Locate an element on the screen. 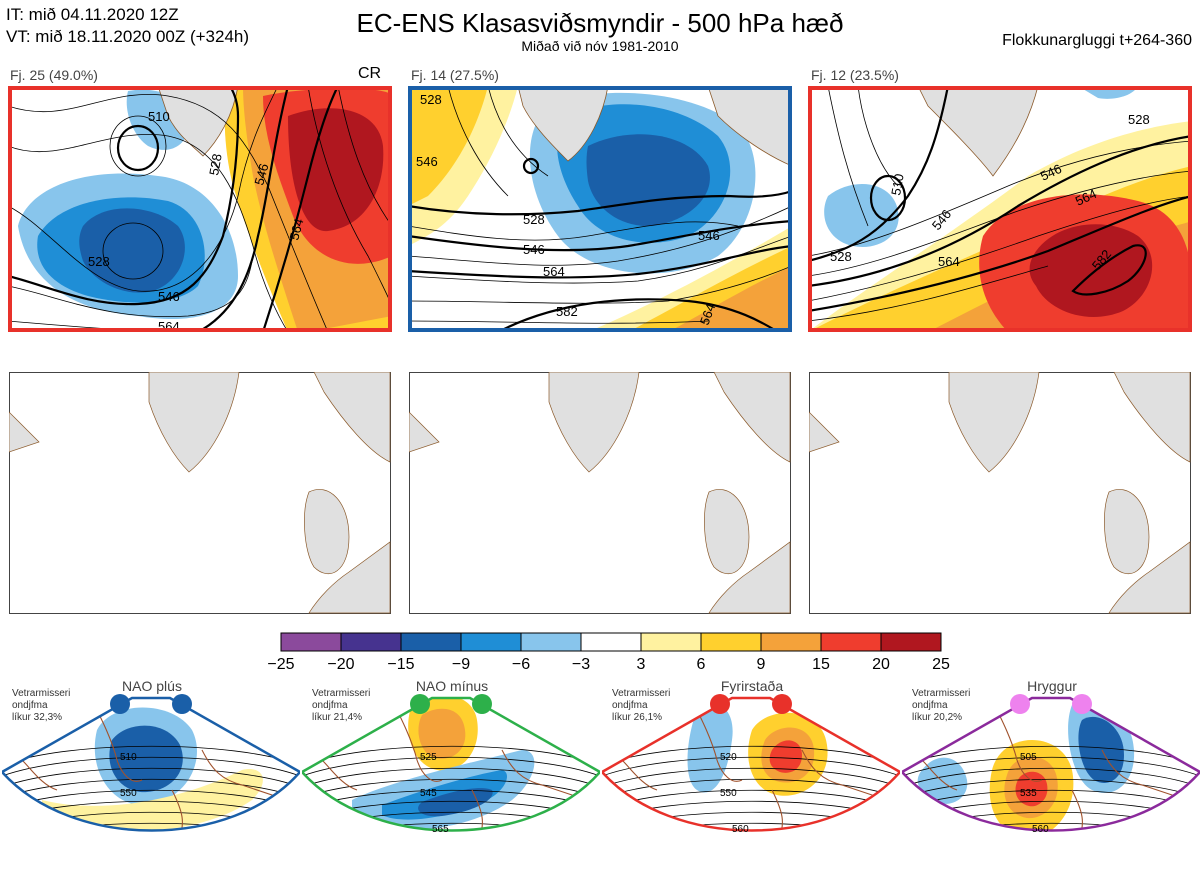 This screenshot has width=1200, height=871. regime-info-line: líkur 20,2% is located at coordinates (937, 717).